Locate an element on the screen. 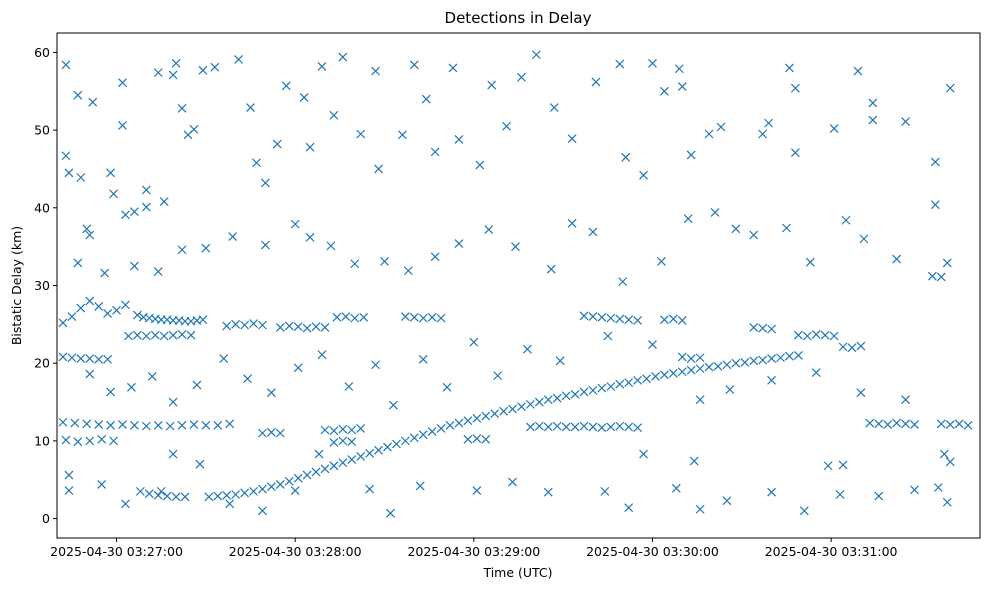 This screenshot has height=590, width=989. x-tick-label: 2025-04-30 03:28:00 is located at coordinates (295, 551).